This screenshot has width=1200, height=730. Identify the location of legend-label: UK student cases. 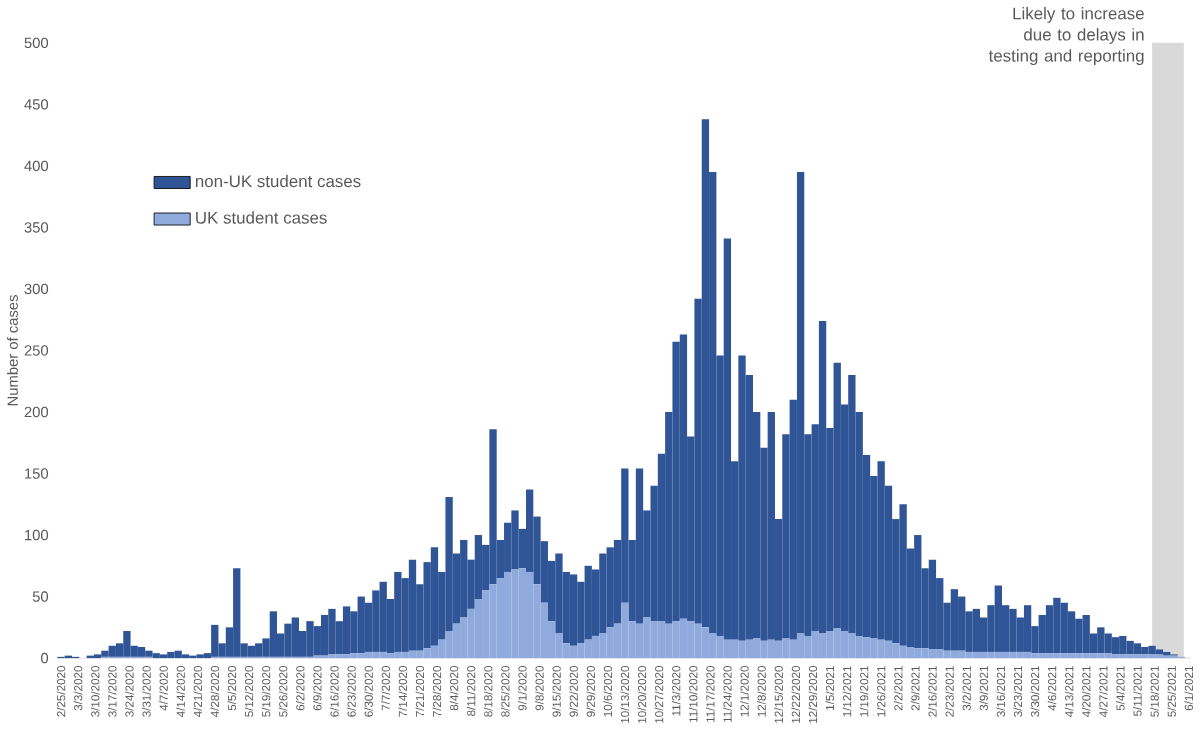
(261, 217).